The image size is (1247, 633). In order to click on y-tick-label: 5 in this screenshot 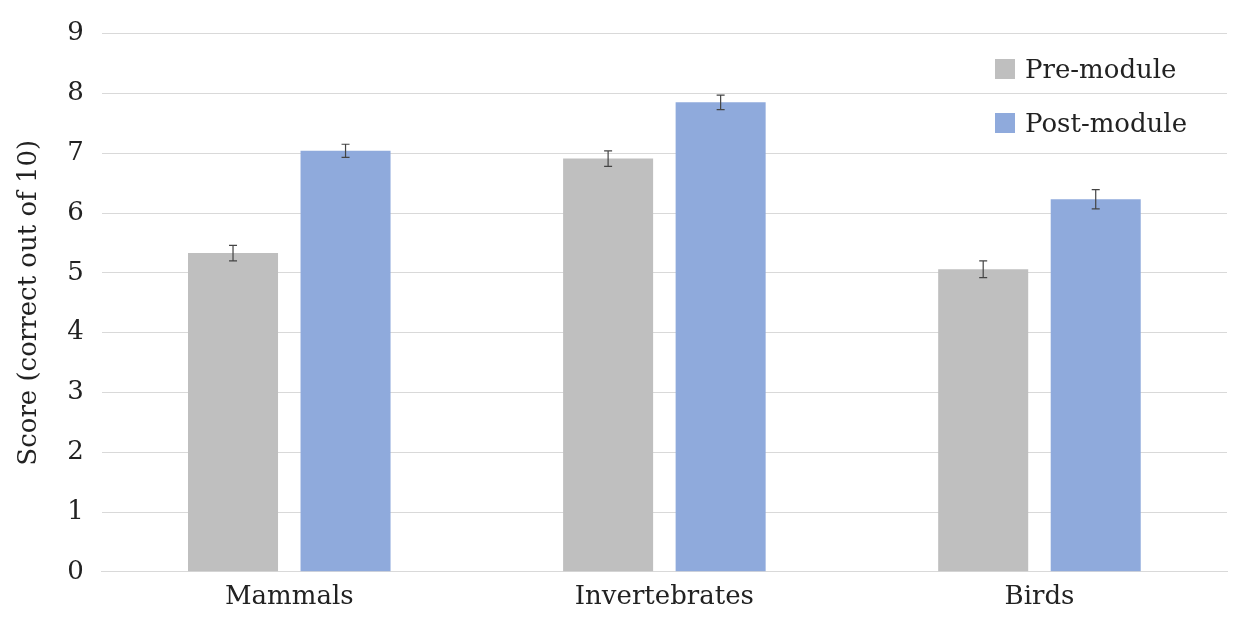, I will do `click(75, 270)`.